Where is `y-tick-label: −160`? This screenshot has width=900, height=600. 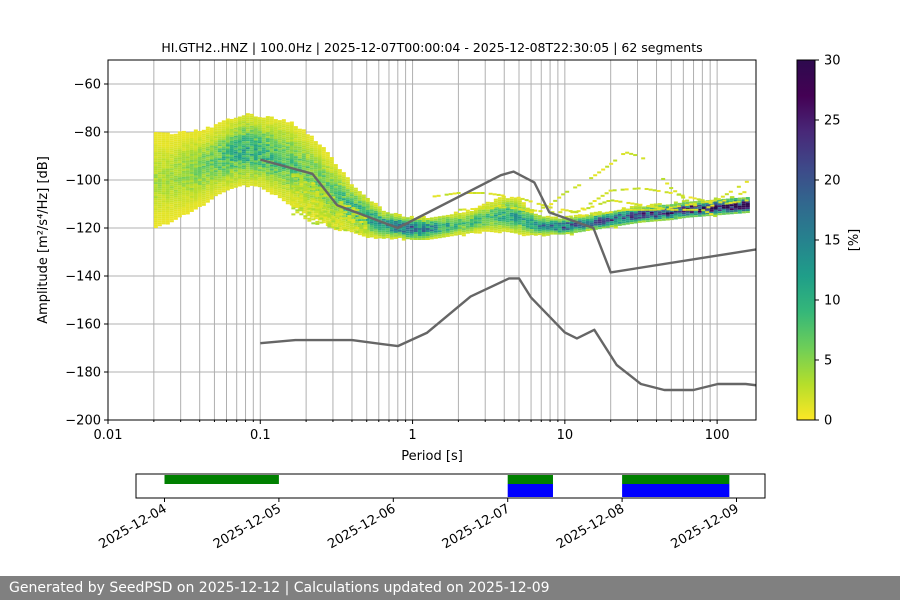 y-tick-label: −160 is located at coordinates (83, 325).